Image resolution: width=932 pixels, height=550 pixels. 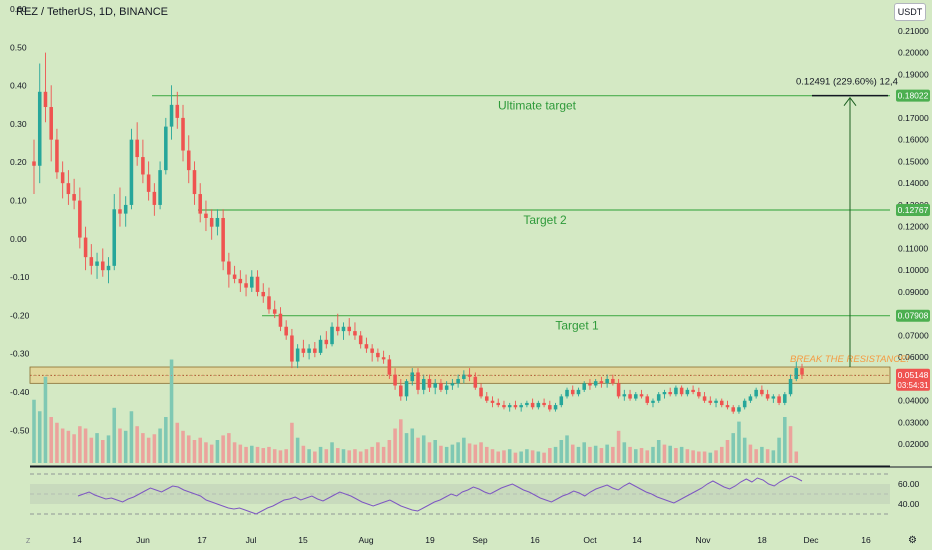 What do you see at coordinates (913, 210) in the screenshot?
I see `target-price-tag-label: 0.12767` at bounding box center [913, 210].